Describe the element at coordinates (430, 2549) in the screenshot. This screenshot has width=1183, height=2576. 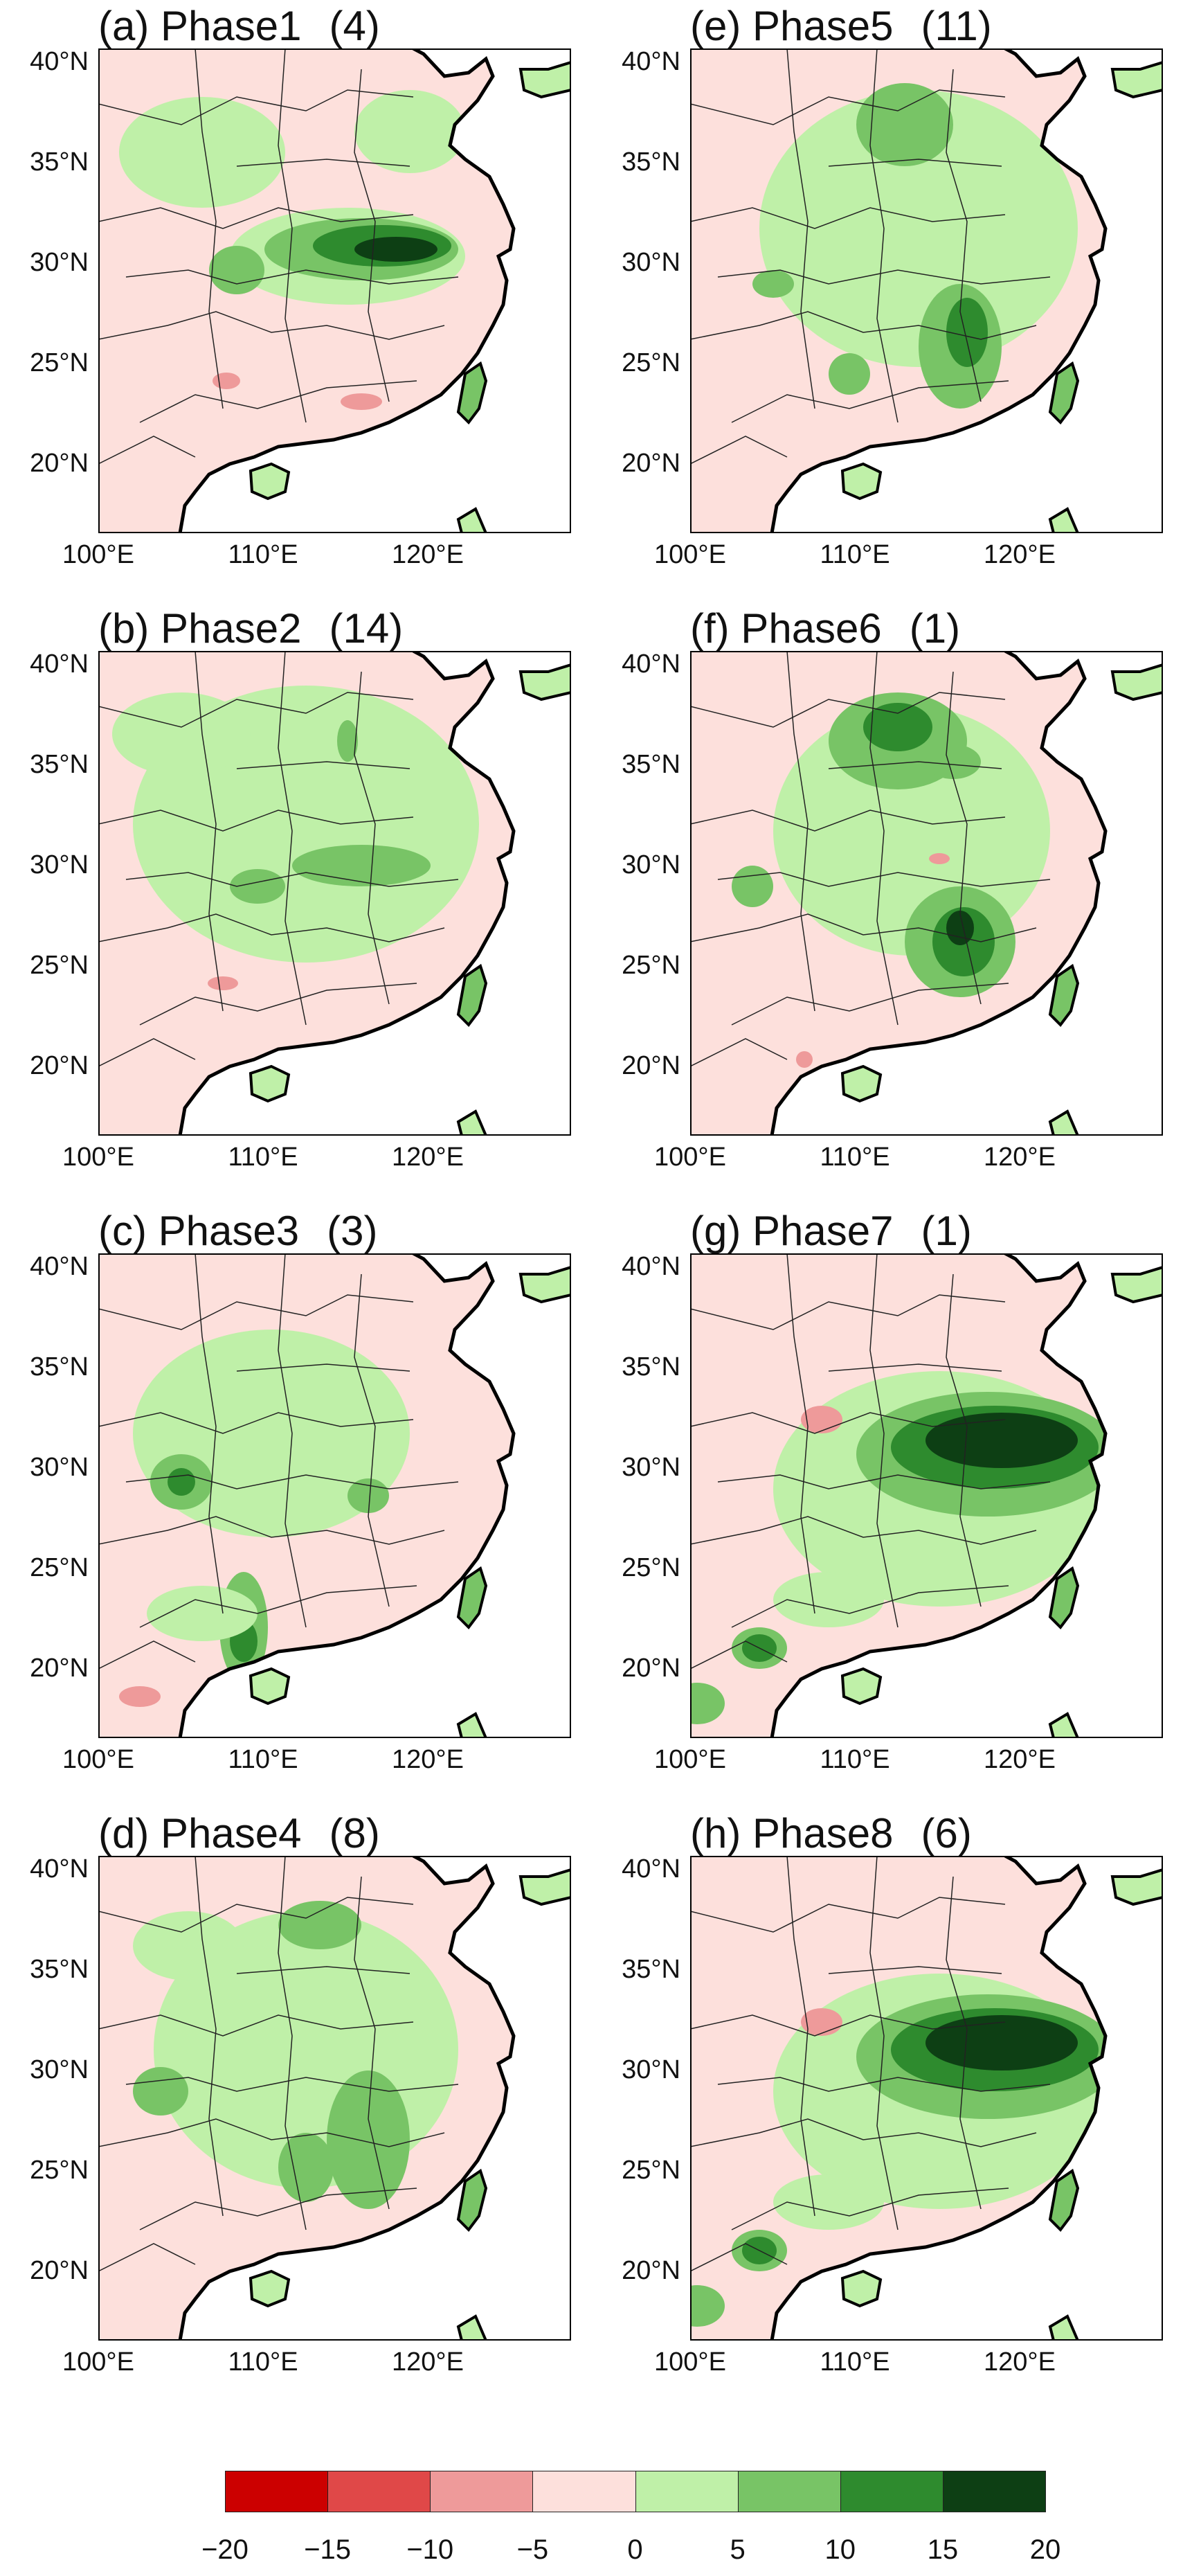
I see `colorbar-tick-label: −10` at that location.